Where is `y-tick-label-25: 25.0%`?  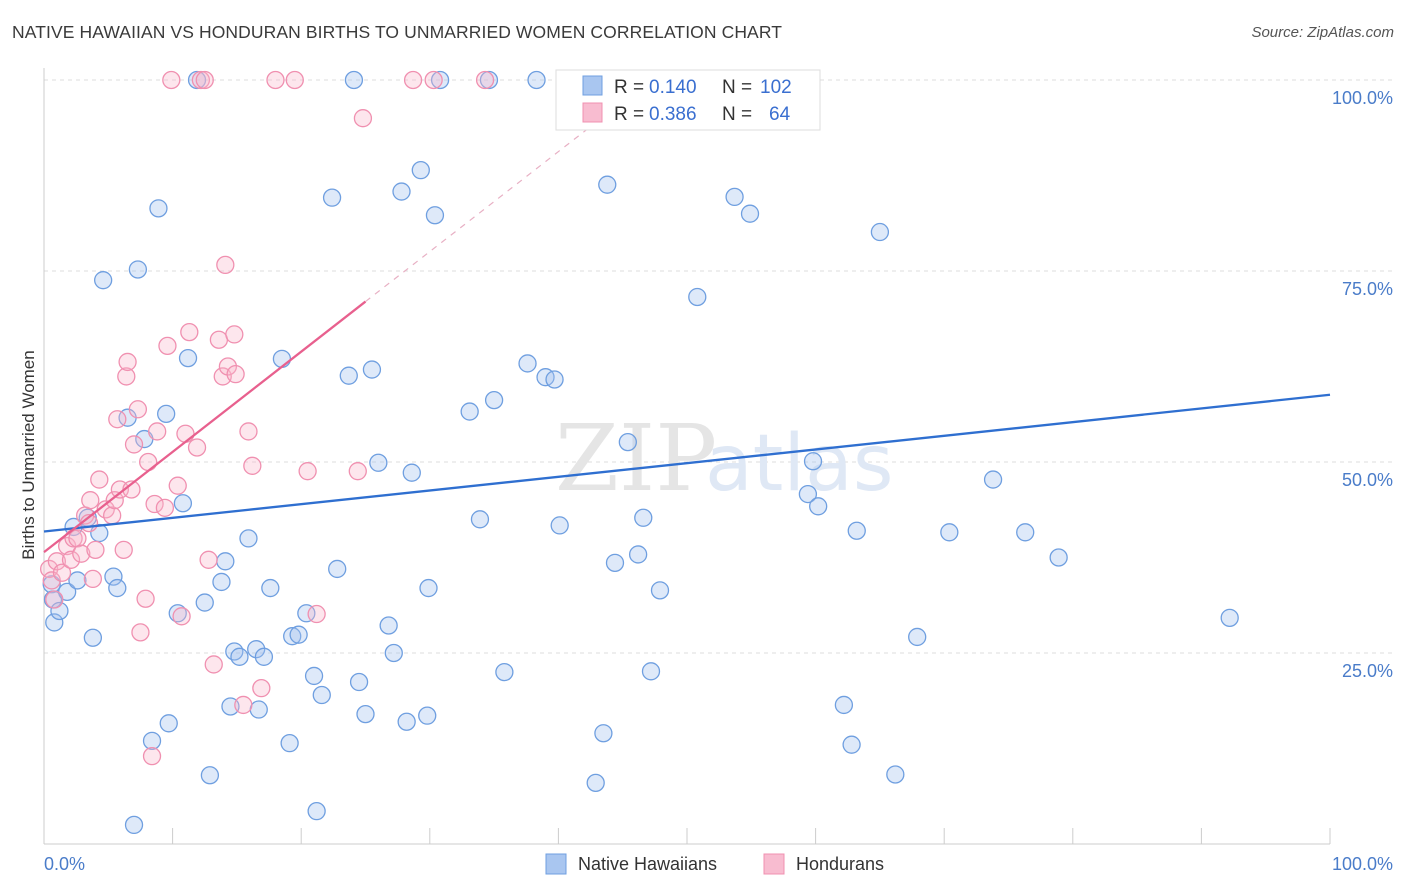 y-tick-label-25: 25.0% is located at coordinates (1367, 671).